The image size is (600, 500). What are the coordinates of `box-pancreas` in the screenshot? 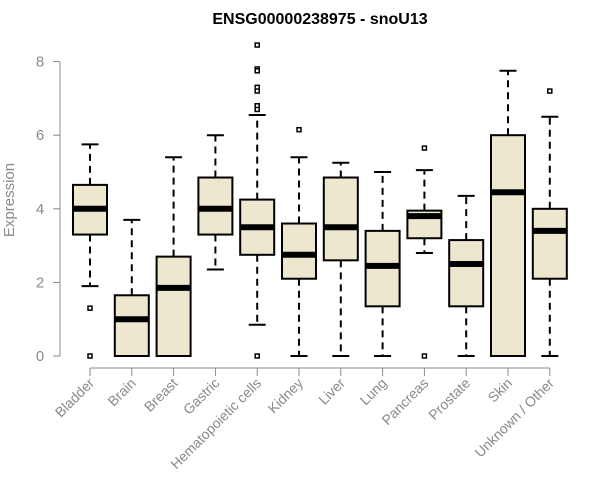 It's located at (424, 252).